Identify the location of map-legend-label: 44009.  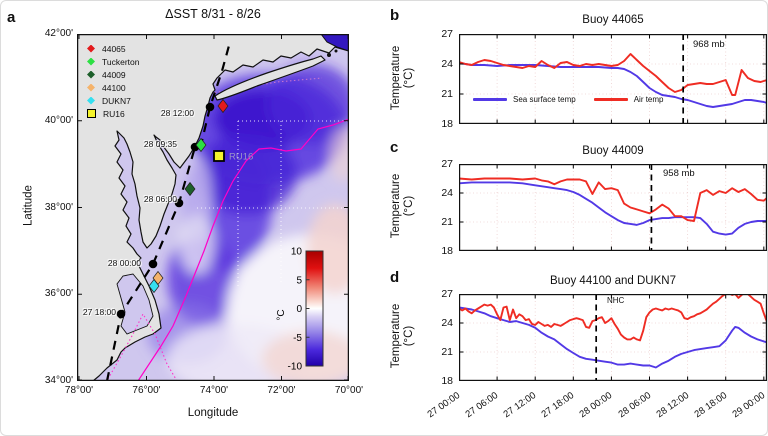
(114, 74).